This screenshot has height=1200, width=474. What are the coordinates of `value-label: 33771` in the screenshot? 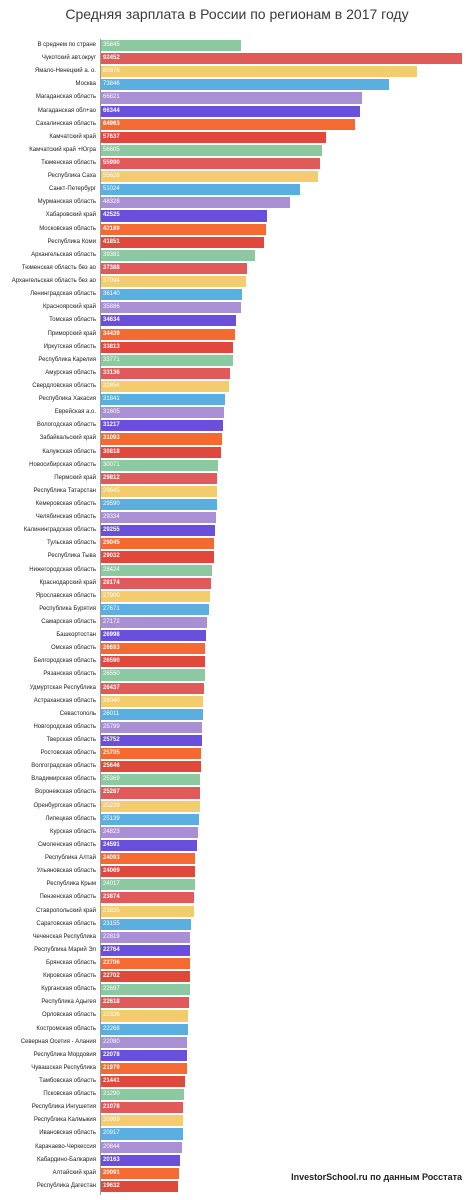 It's located at (111, 359).